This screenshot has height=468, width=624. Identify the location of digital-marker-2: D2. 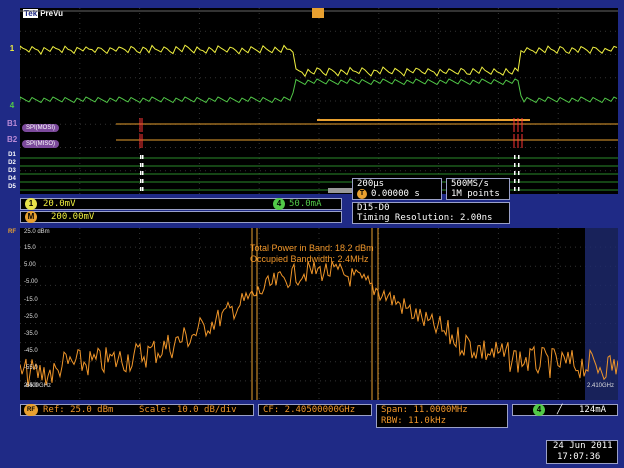
(12, 163).